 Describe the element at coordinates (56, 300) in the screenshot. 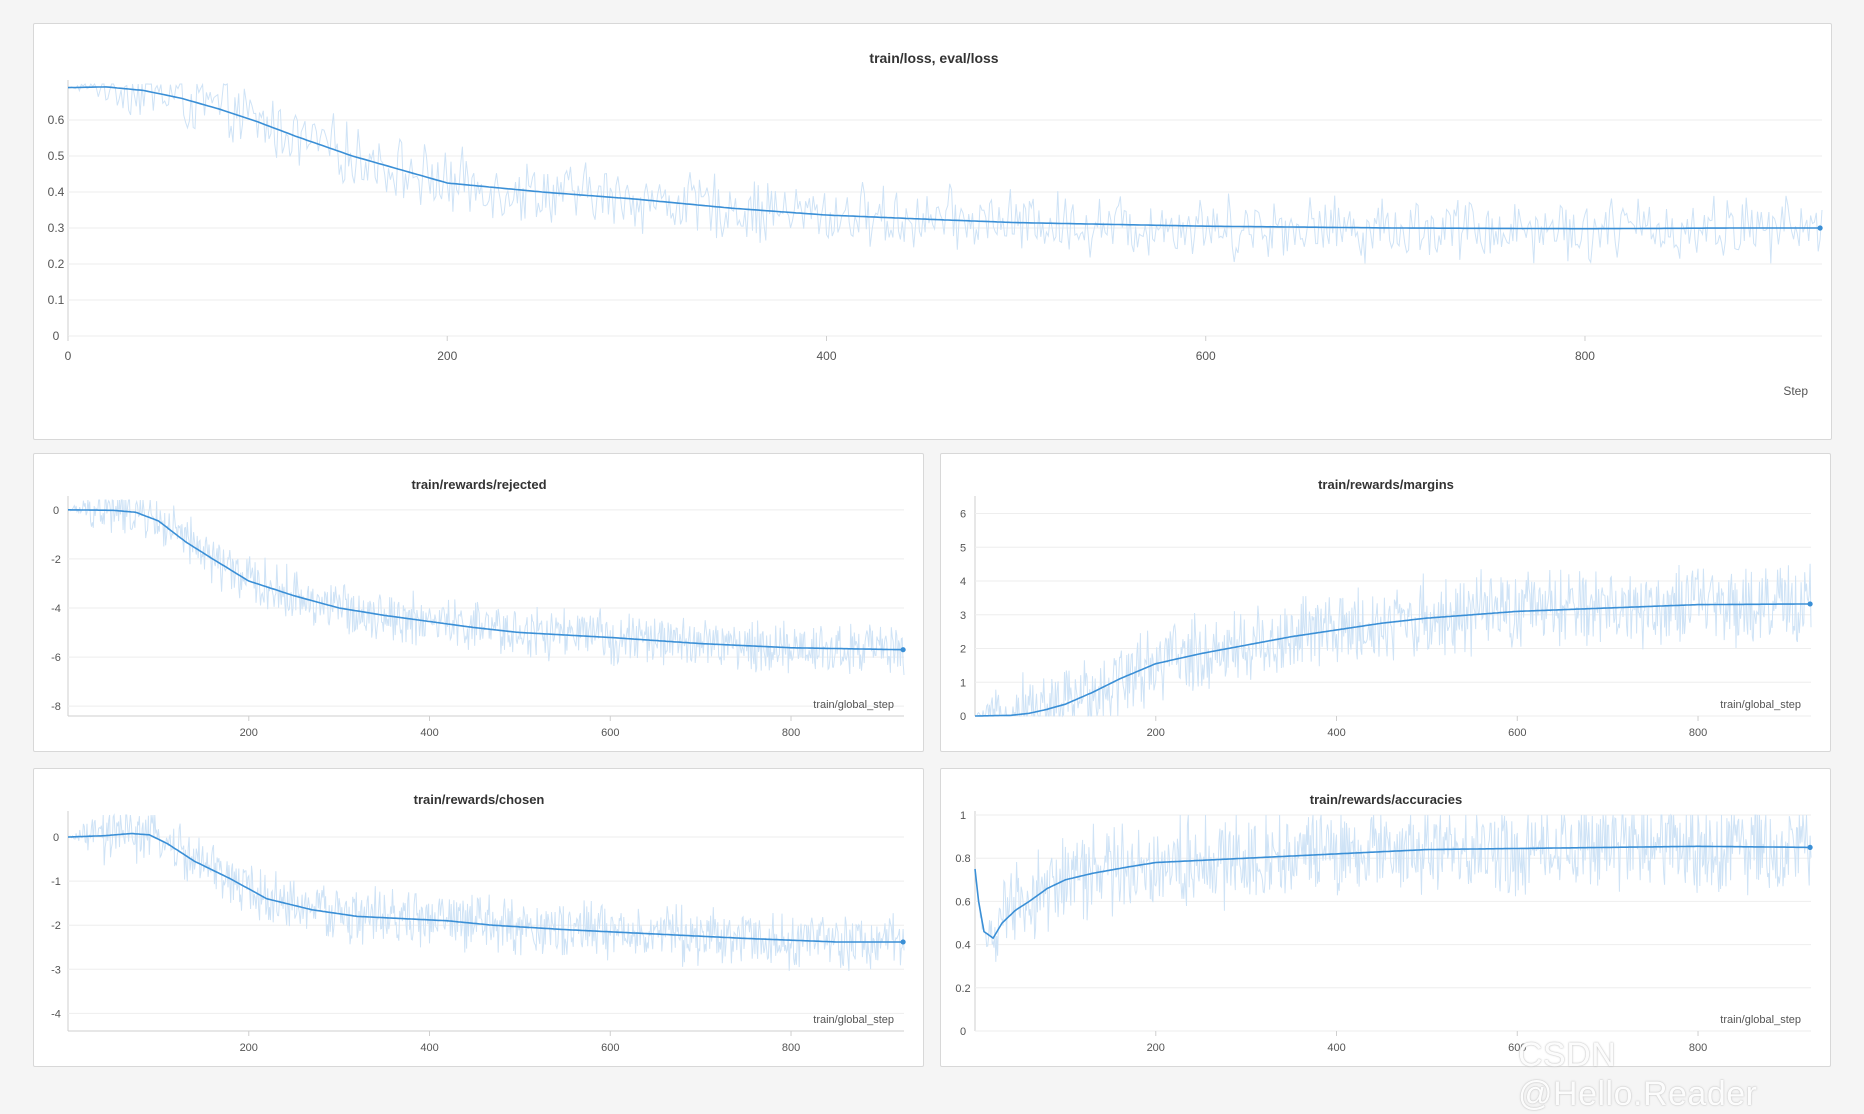

I see `y-tick-label: 0.1` at that location.